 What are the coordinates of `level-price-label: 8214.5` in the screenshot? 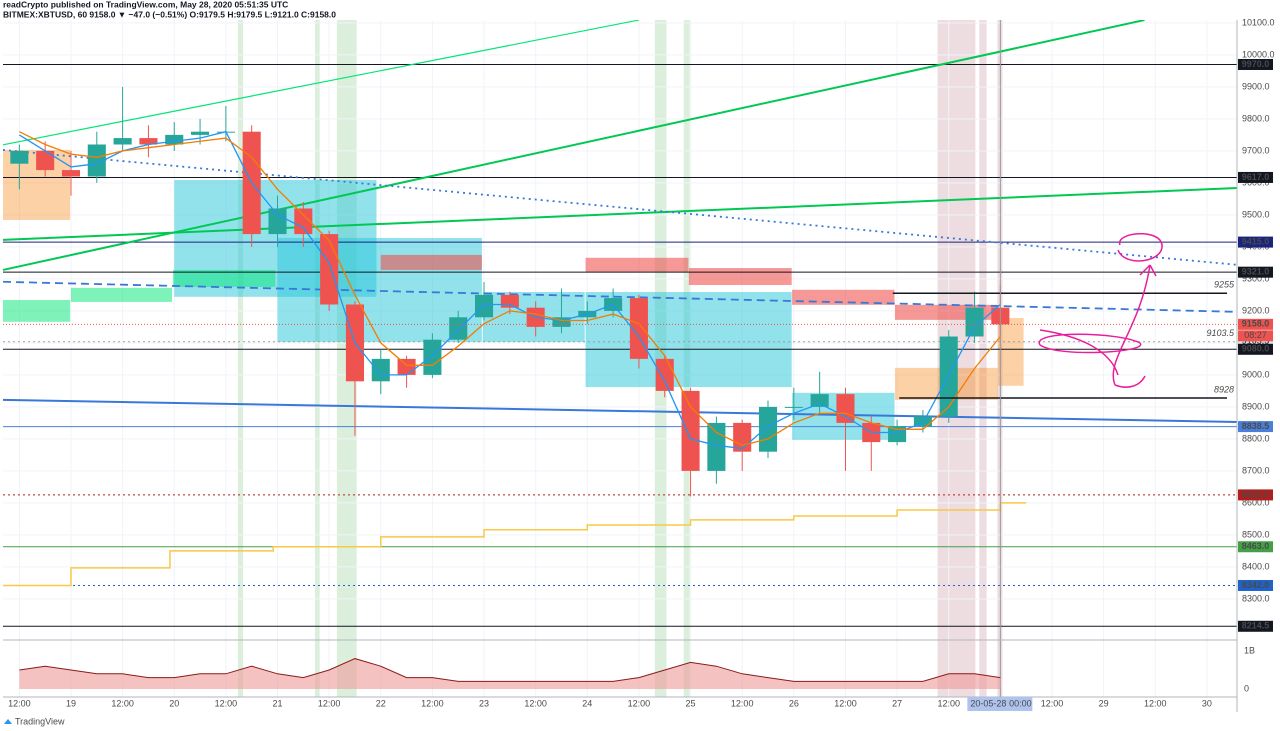 It's located at (1256, 626).